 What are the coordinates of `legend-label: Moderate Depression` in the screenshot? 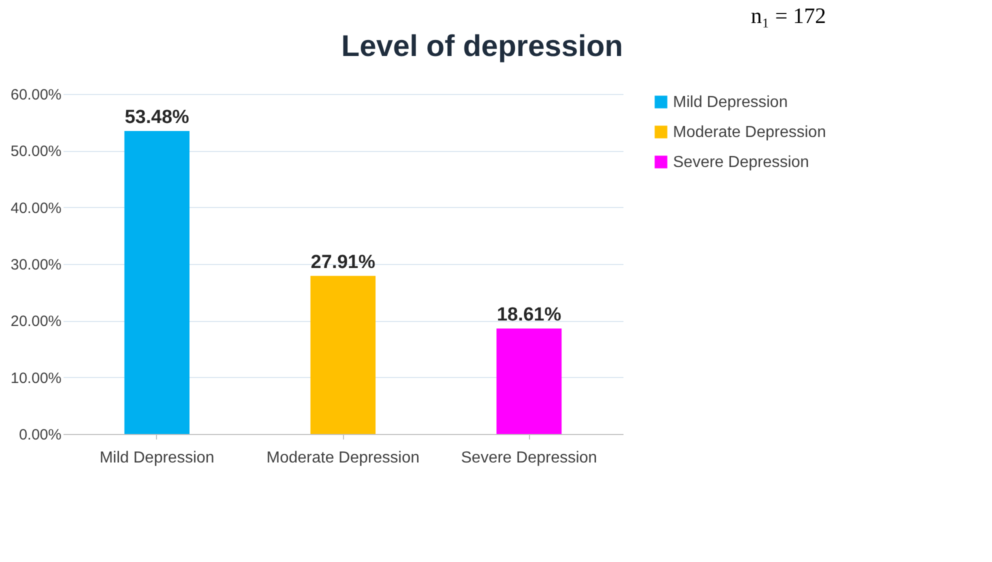 It's located at (749, 132).